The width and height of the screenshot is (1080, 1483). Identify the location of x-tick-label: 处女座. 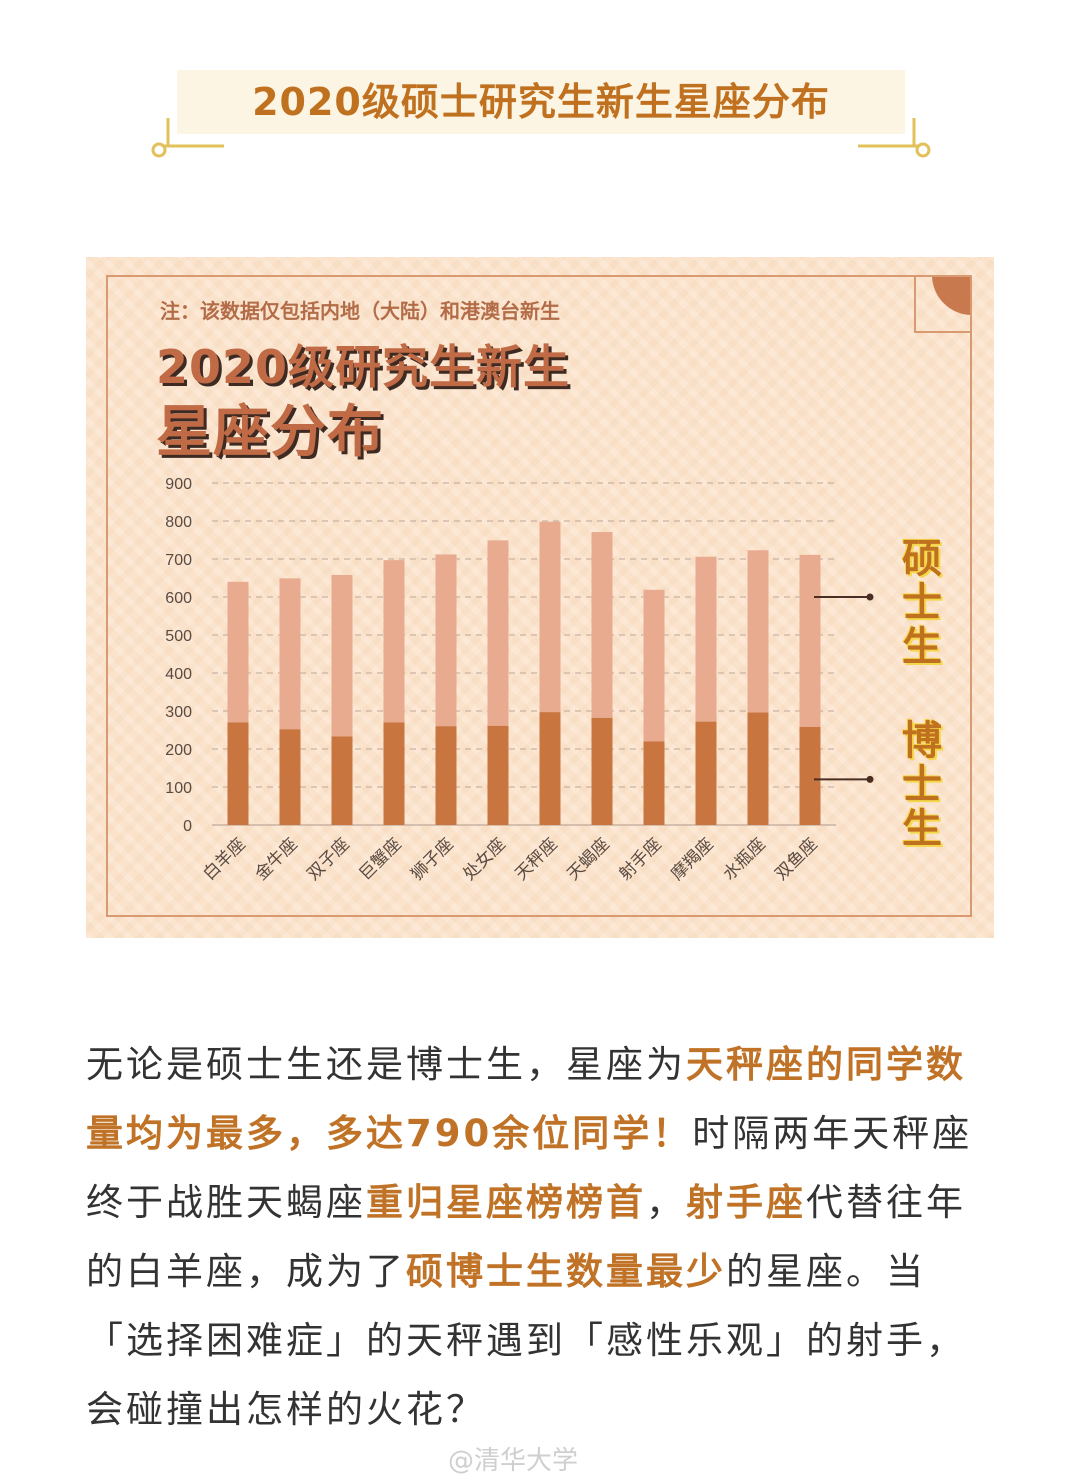
(484, 859).